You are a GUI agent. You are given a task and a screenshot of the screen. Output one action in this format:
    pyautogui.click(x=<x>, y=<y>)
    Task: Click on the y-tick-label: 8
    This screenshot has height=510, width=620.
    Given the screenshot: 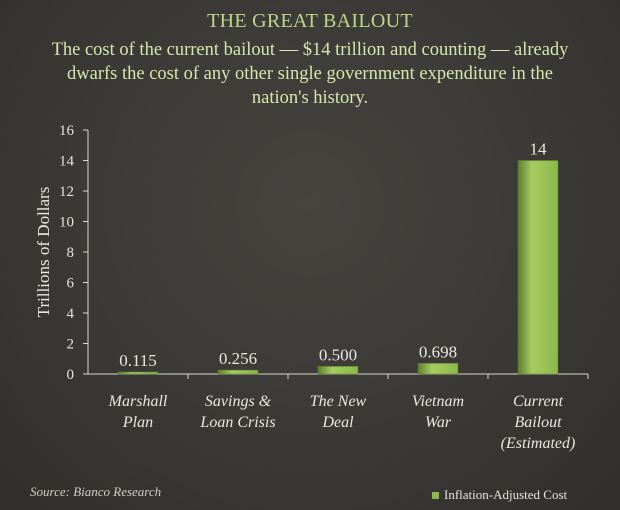 What is the action you would take?
    pyautogui.click(x=71, y=253)
    